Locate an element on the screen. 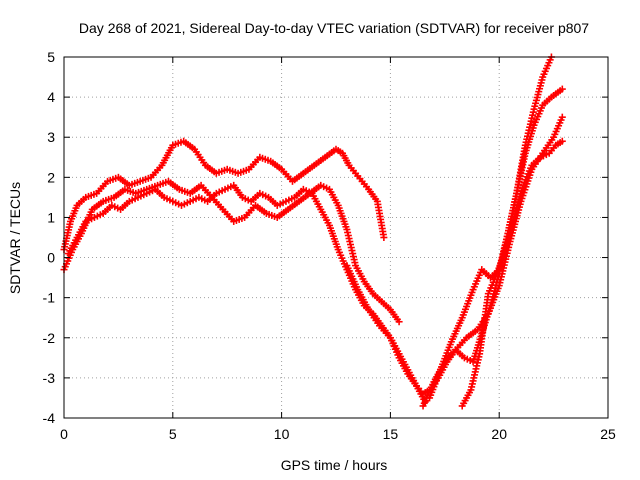 This screenshot has height=480, width=640. x-tick-label: 20 is located at coordinates (499, 434).